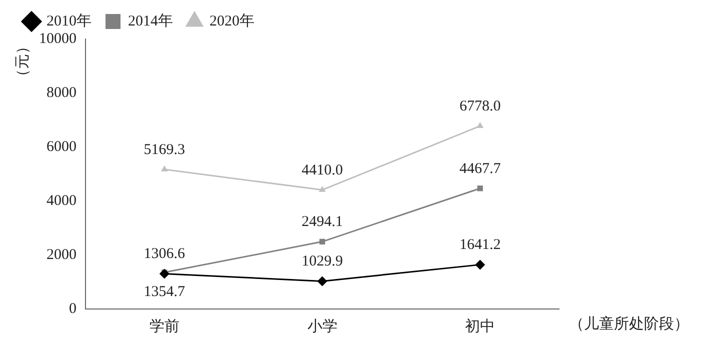 This screenshot has height=347, width=709. What do you see at coordinates (61, 254) in the screenshot?
I see `y-tick-label: 2000` at bounding box center [61, 254].